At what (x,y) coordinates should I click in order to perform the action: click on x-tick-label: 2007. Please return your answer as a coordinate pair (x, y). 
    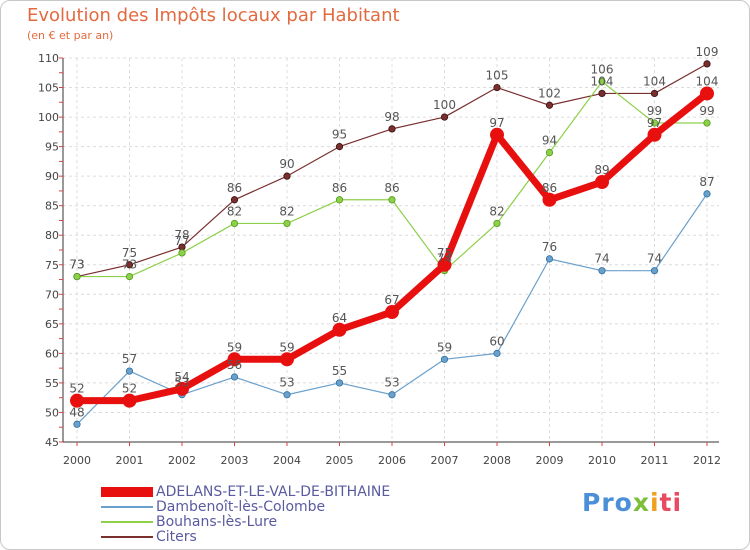
    Looking at the image, I should click on (445, 460).